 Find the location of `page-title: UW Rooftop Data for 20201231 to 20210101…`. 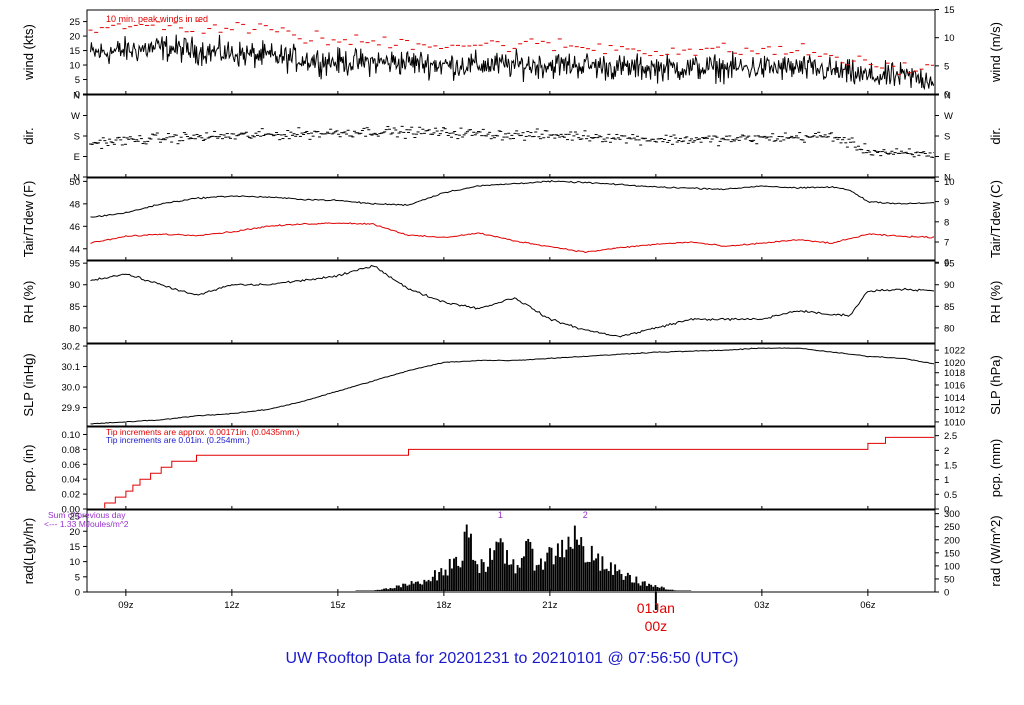

page-title: UW Rooftop Data for 20201231 to 20210101… is located at coordinates (512, 659).